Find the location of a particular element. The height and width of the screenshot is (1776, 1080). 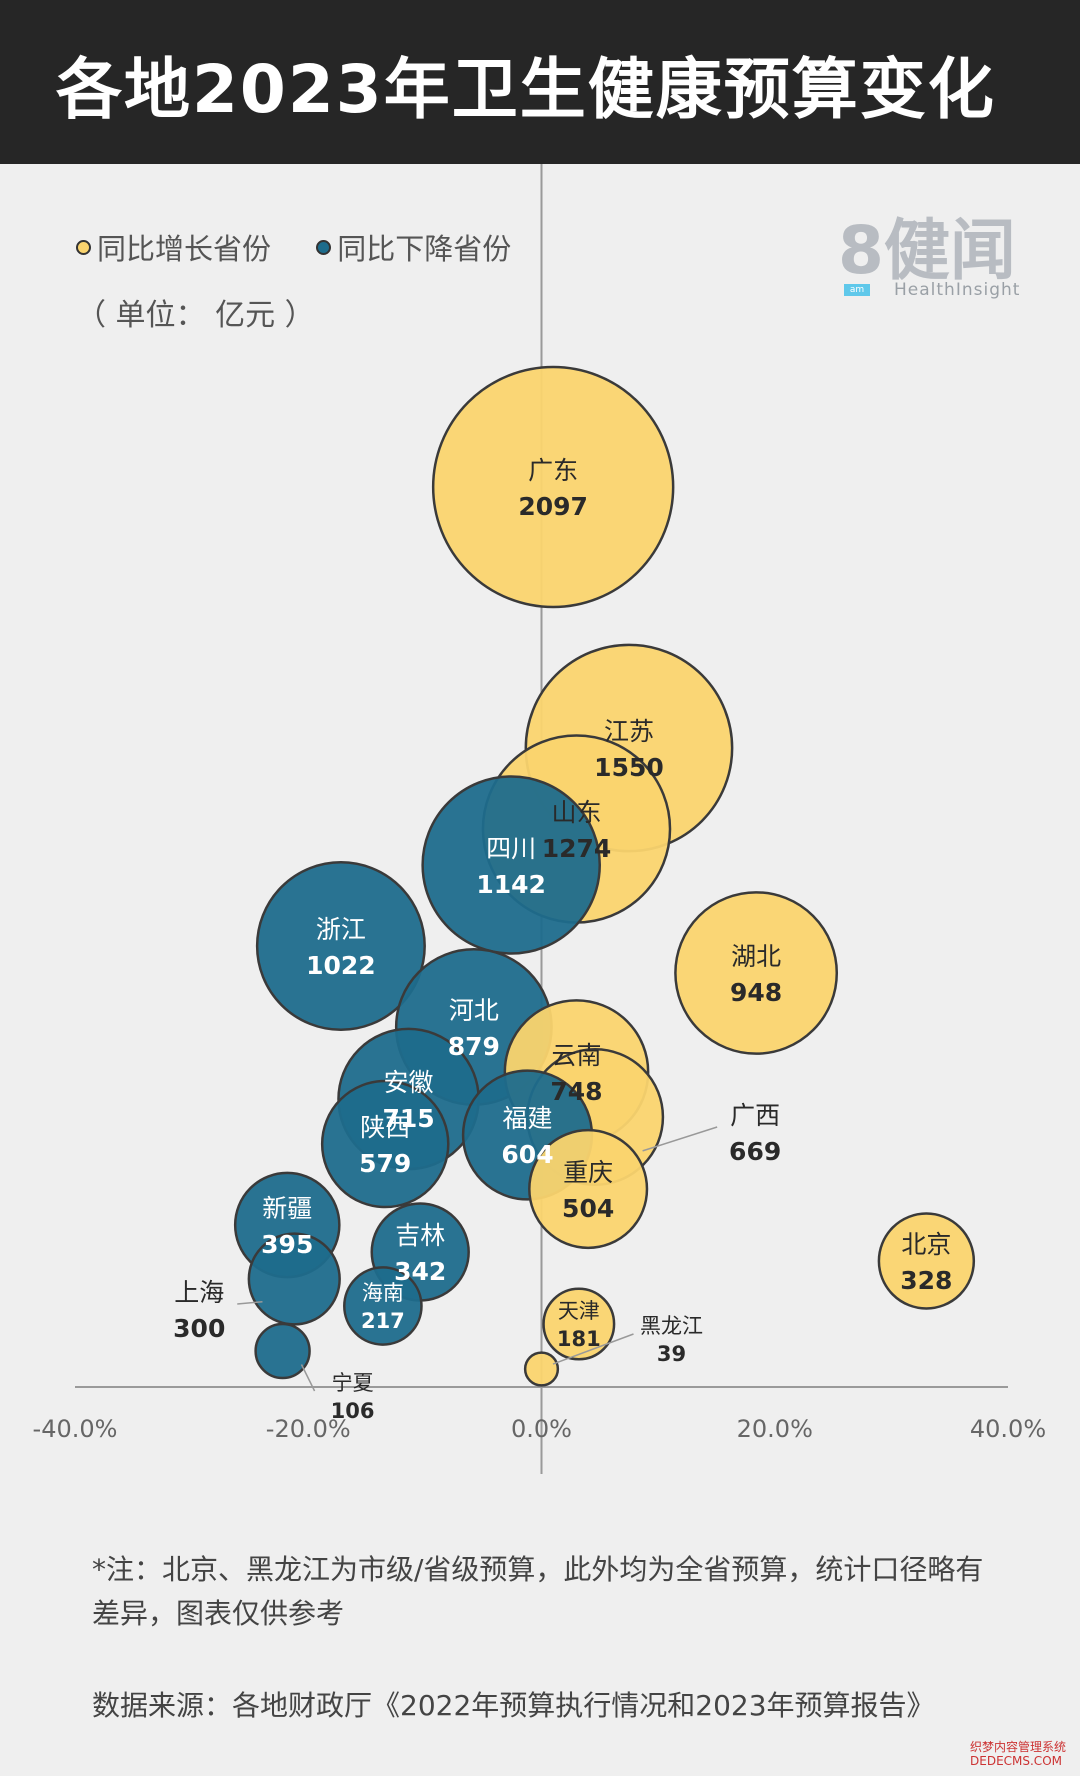

bubble-四川 is located at coordinates (511, 865).